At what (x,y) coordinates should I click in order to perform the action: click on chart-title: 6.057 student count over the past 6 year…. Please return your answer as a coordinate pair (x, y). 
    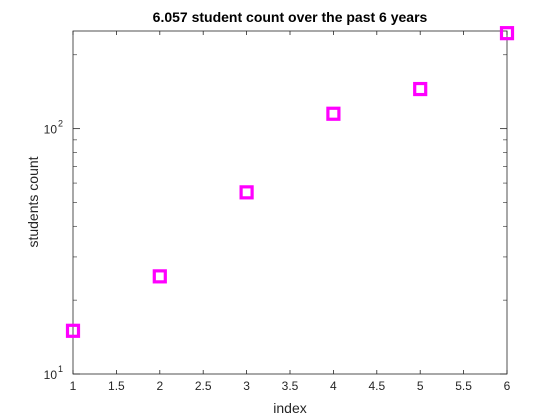
    Looking at the image, I should click on (290, 17).